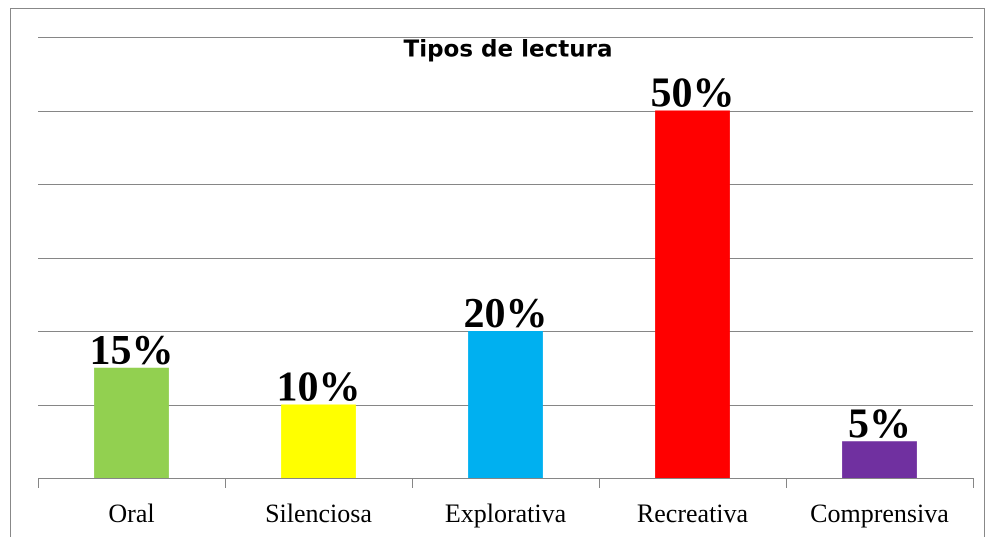  I want to click on data-label: 5%, so click(879, 424).